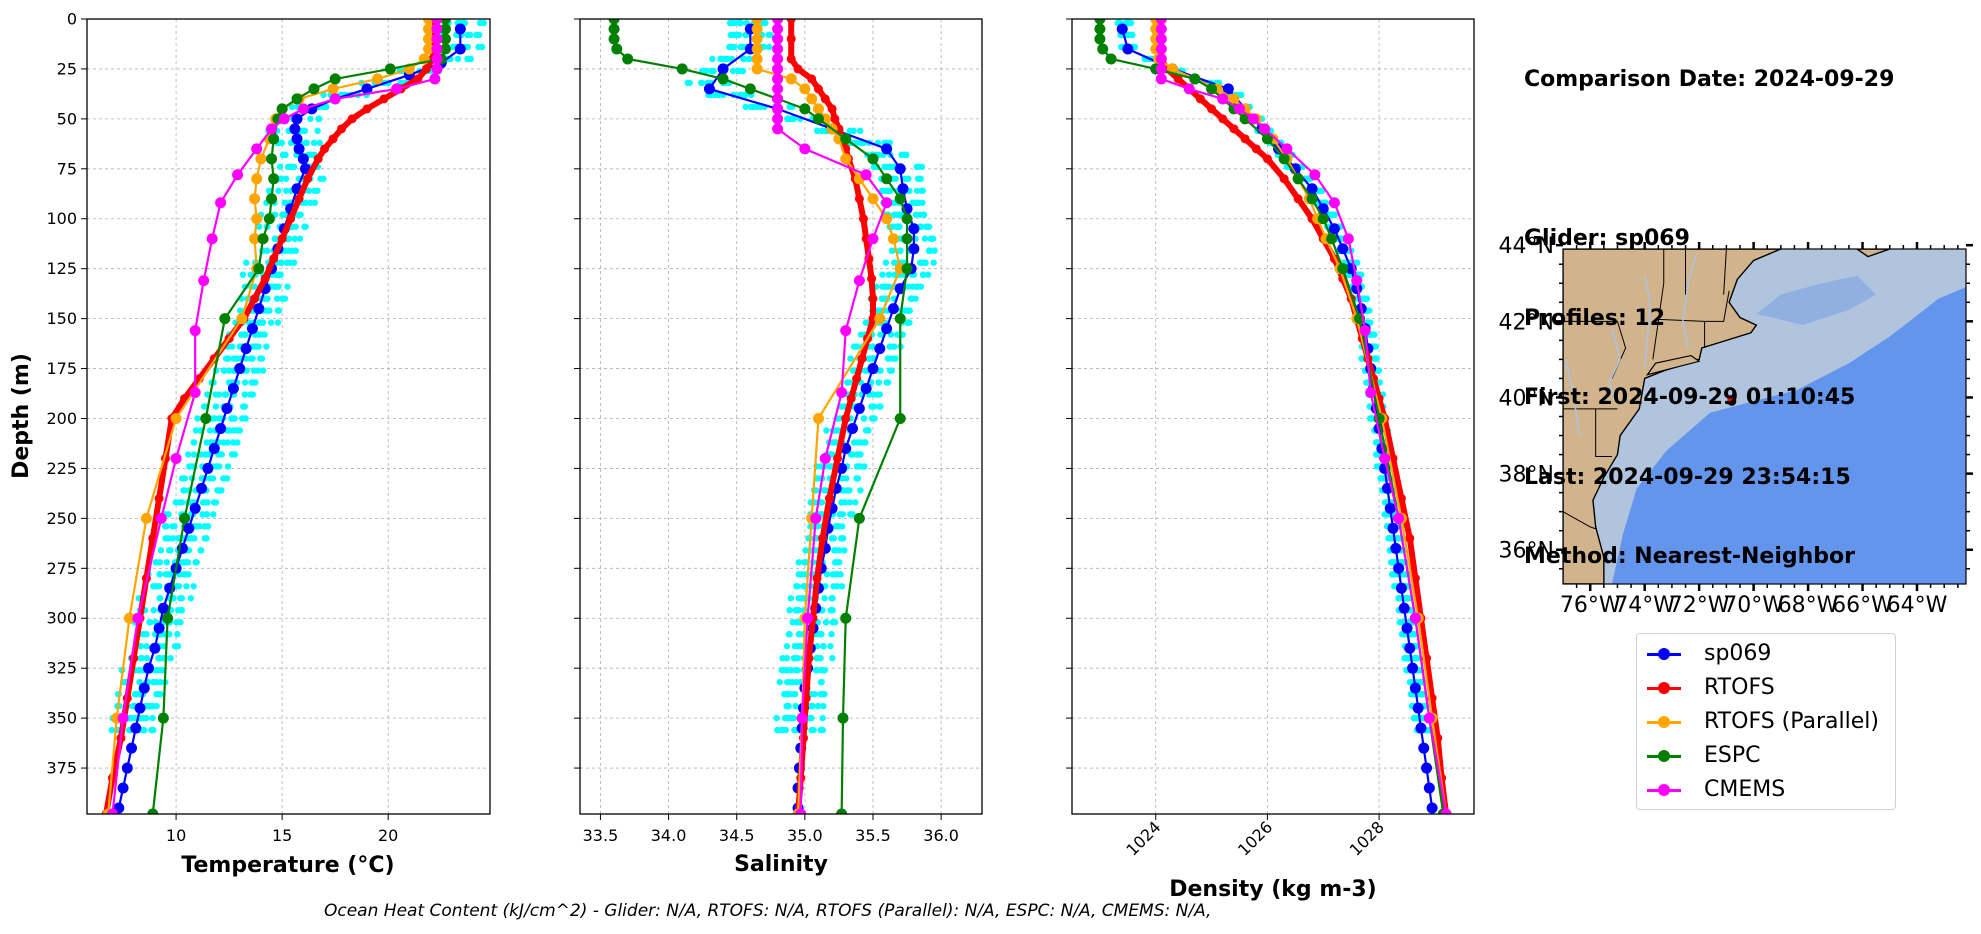  What do you see at coordinates (1526, 322) in the screenshot?
I see `lat-label: 42°N` at bounding box center [1526, 322].